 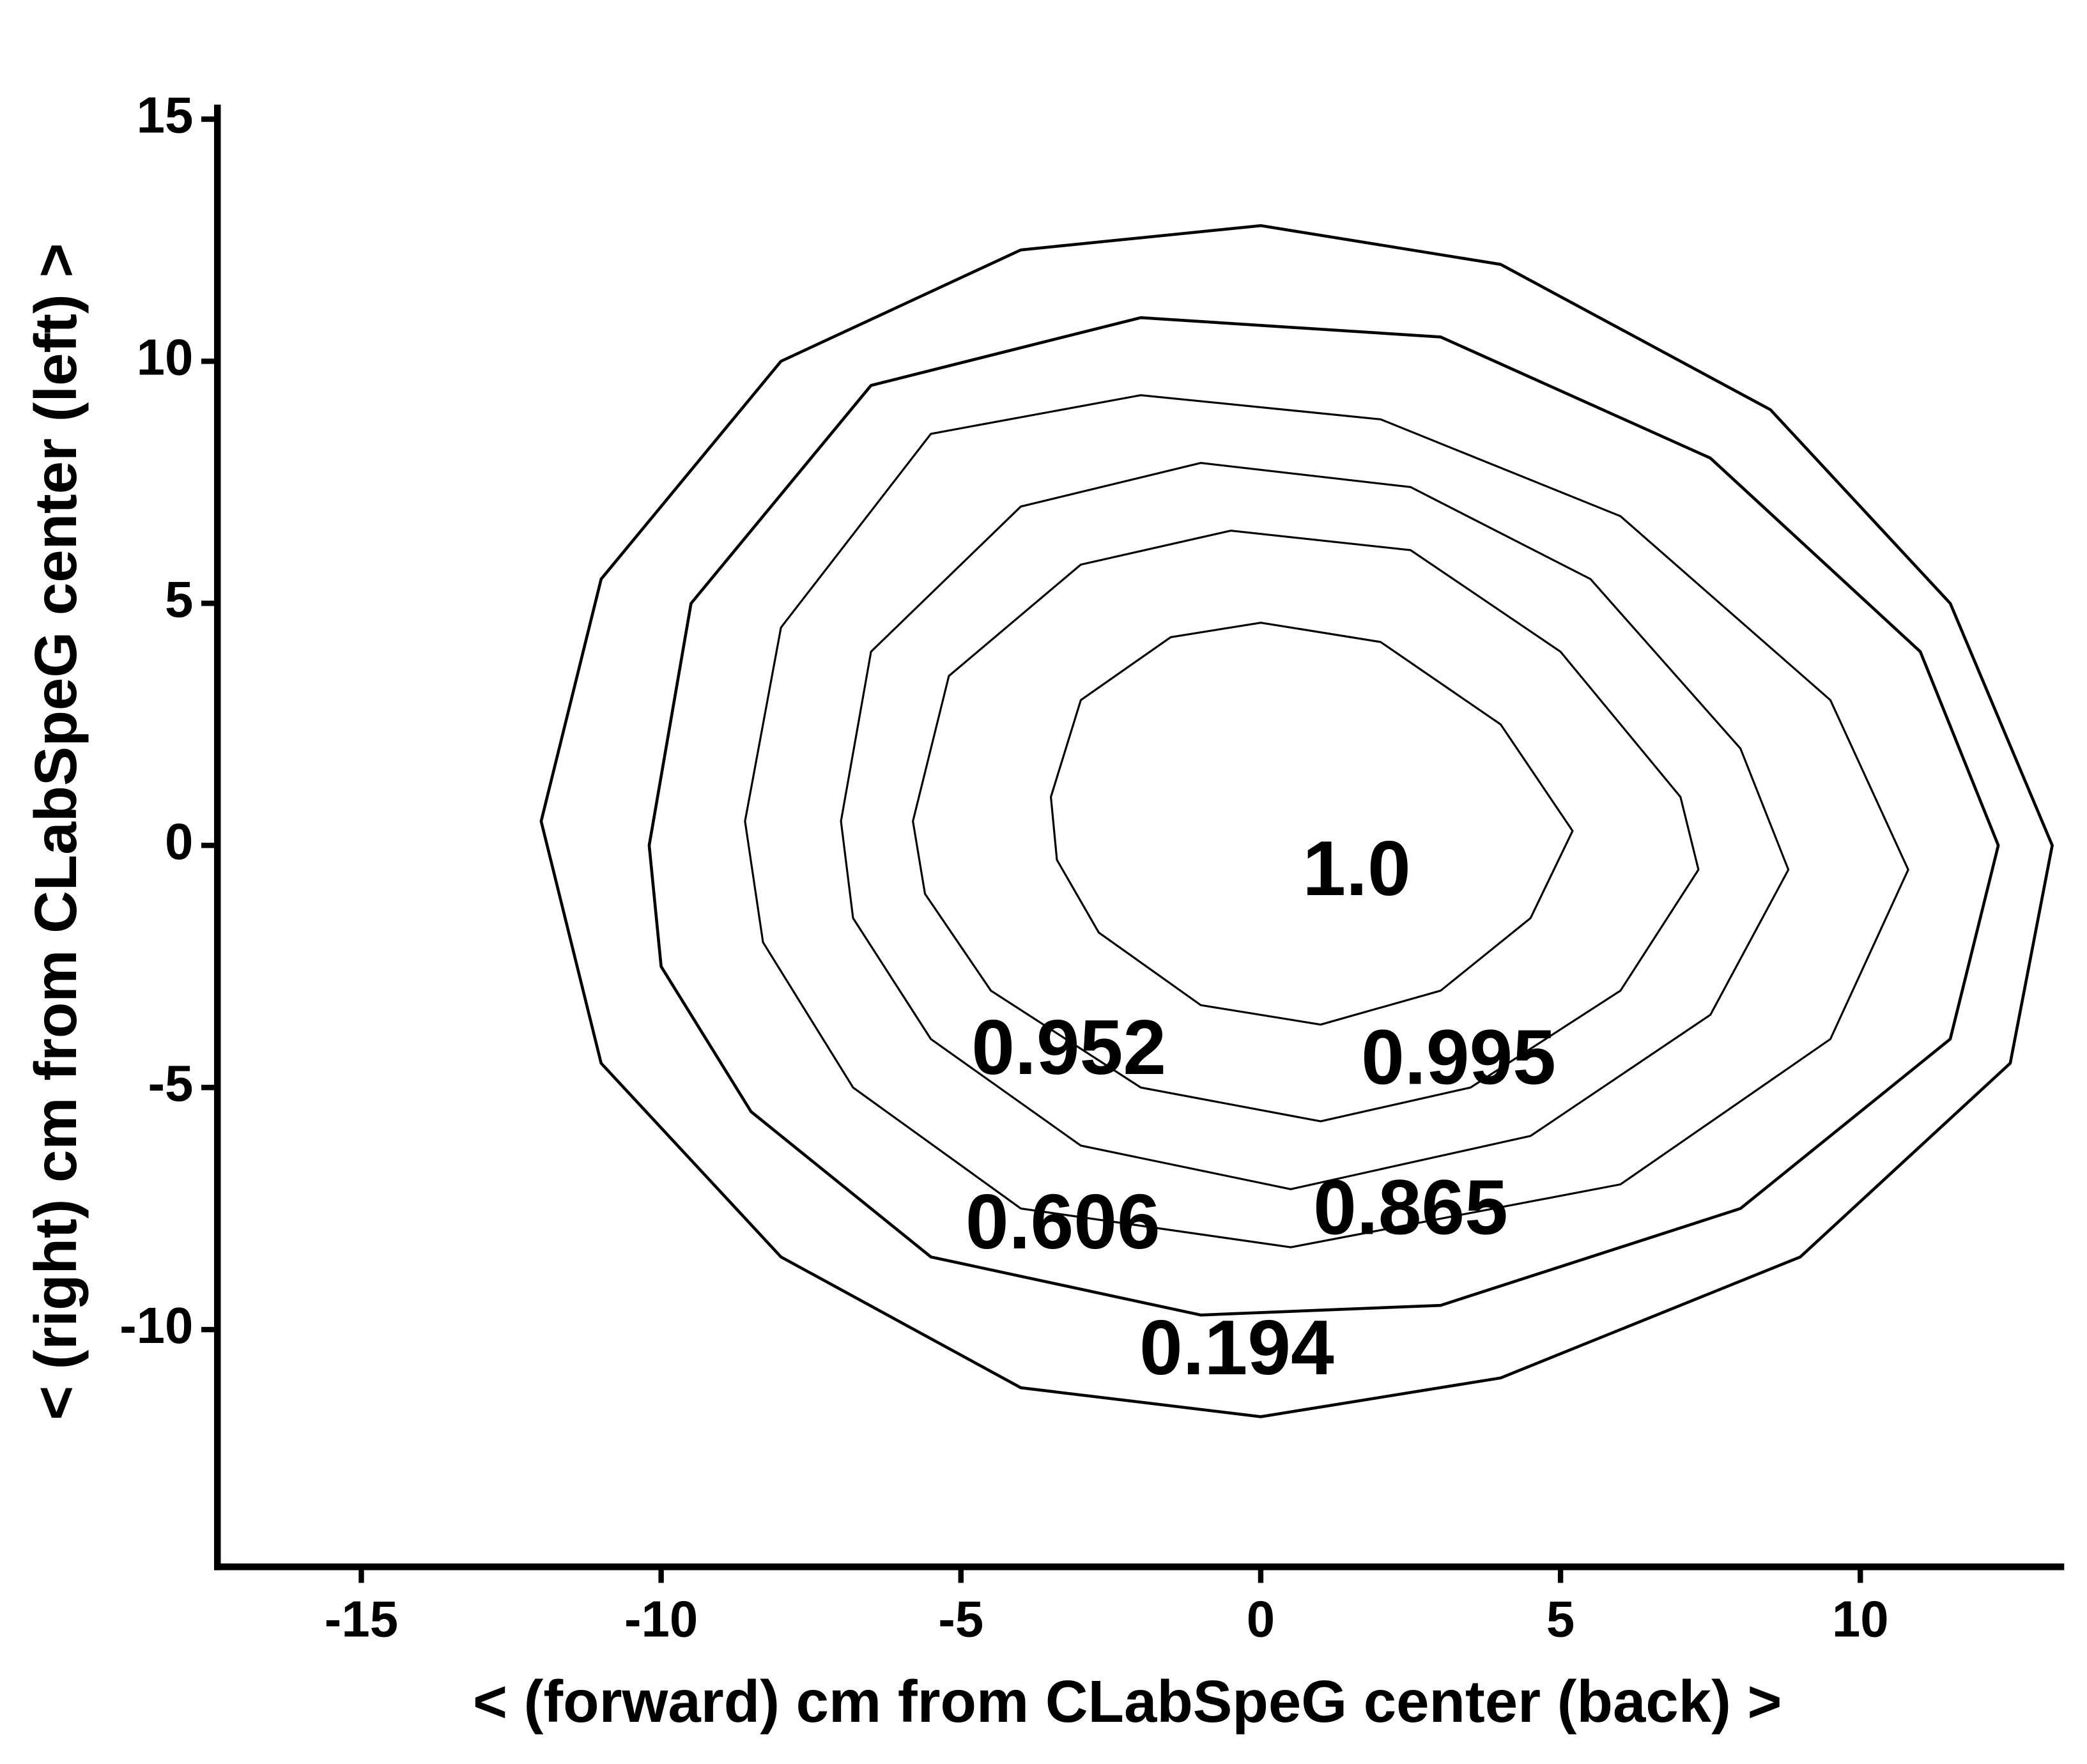 I want to click on contour-label: 0.194, so click(x=1236, y=1347).